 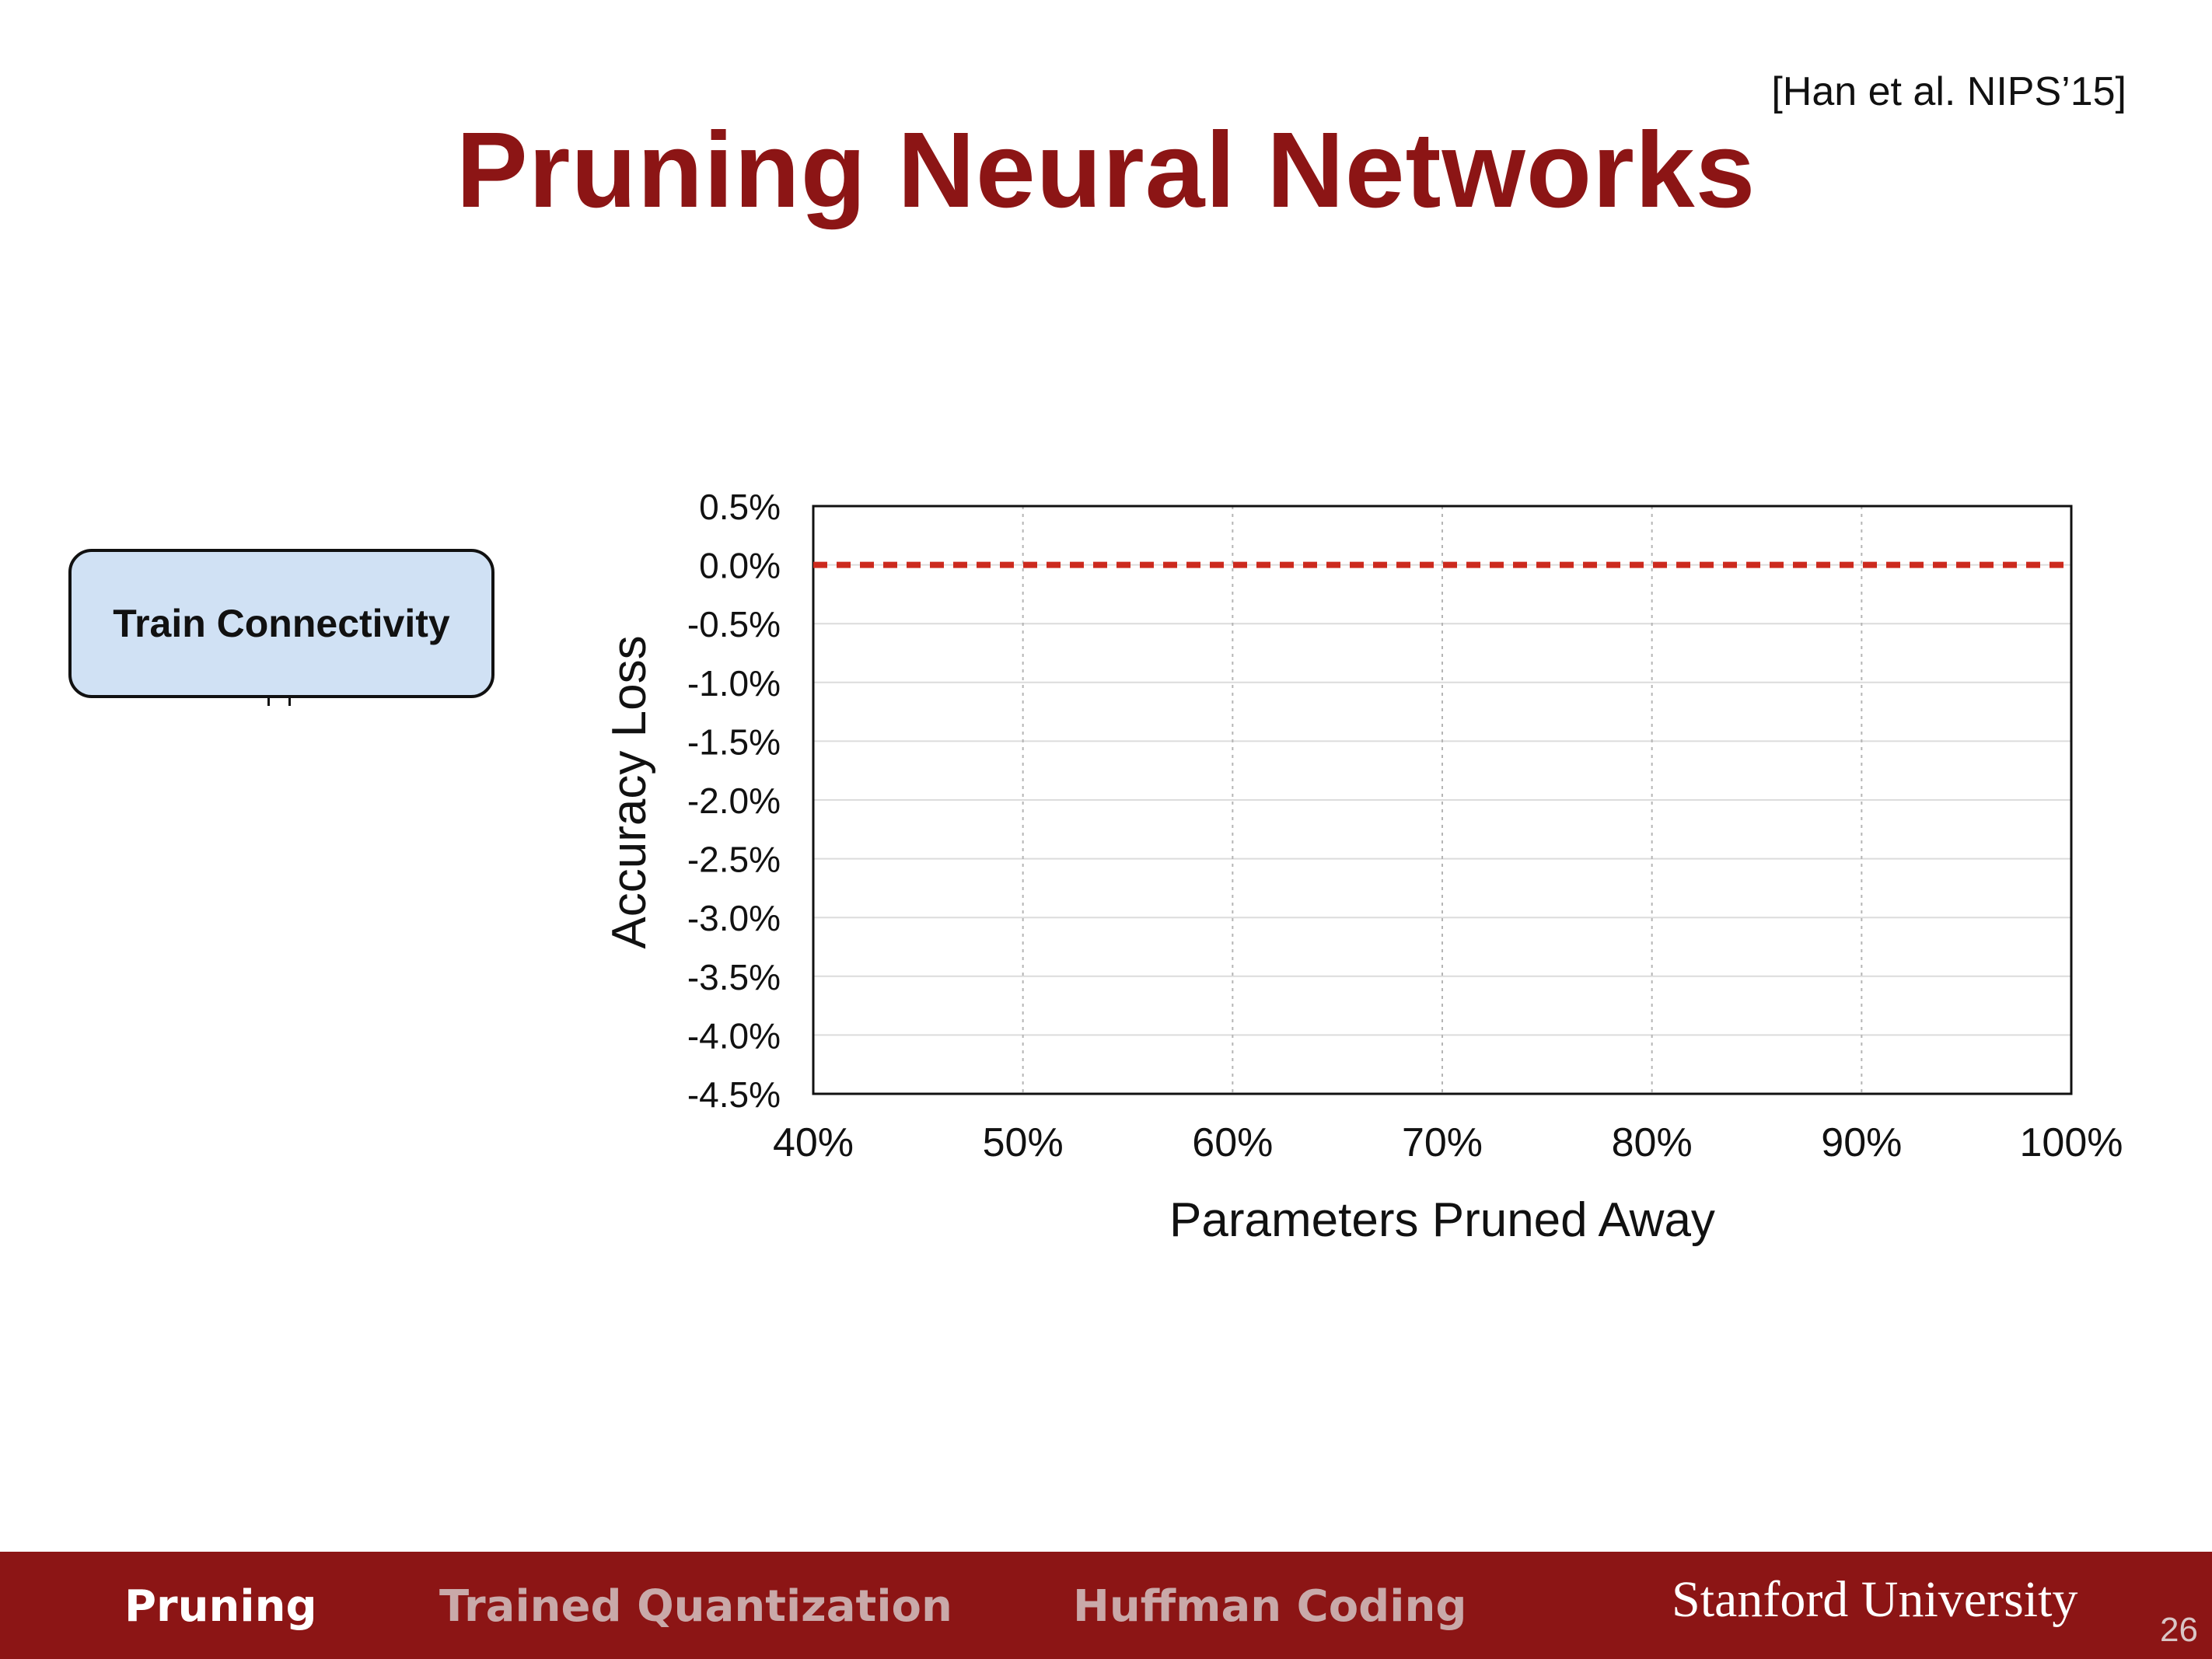 What do you see at coordinates (734, 624) in the screenshot?
I see `y-tick-label: -0.5%` at bounding box center [734, 624].